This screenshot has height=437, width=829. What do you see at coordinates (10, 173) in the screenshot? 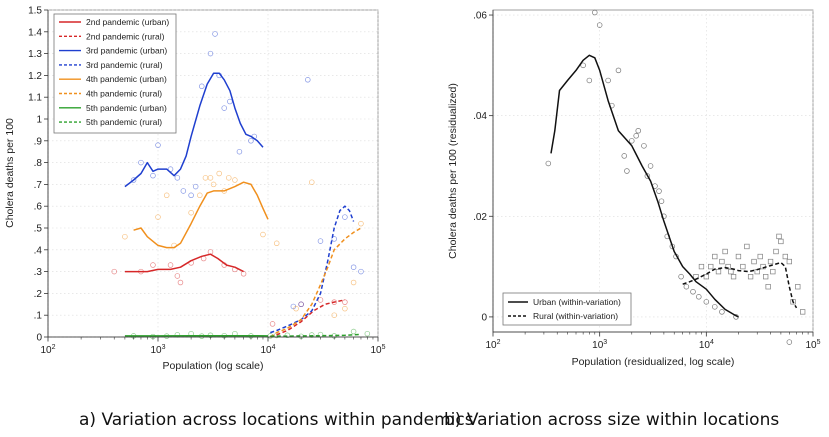
I see `panel-a-y-label: Cholera deaths per 100` at bounding box center [10, 173].